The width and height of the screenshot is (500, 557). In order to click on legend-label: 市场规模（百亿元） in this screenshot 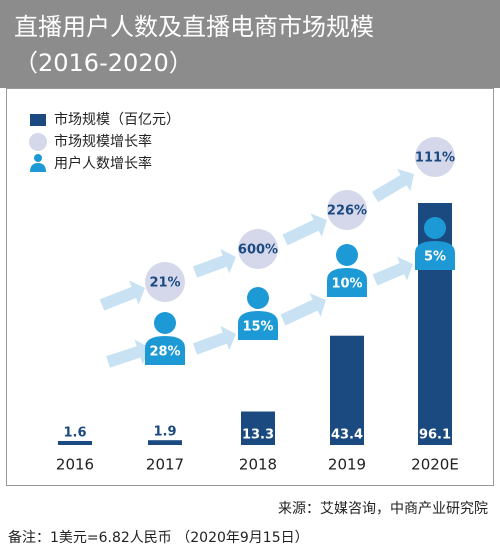, I will do `click(117, 119)`.